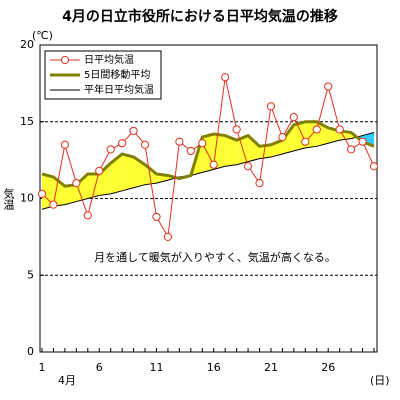 The height and width of the screenshot is (400, 400). What do you see at coordinates (380, 380) in the screenshot?
I see `x-unit: (日)` at bounding box center [380, 380].